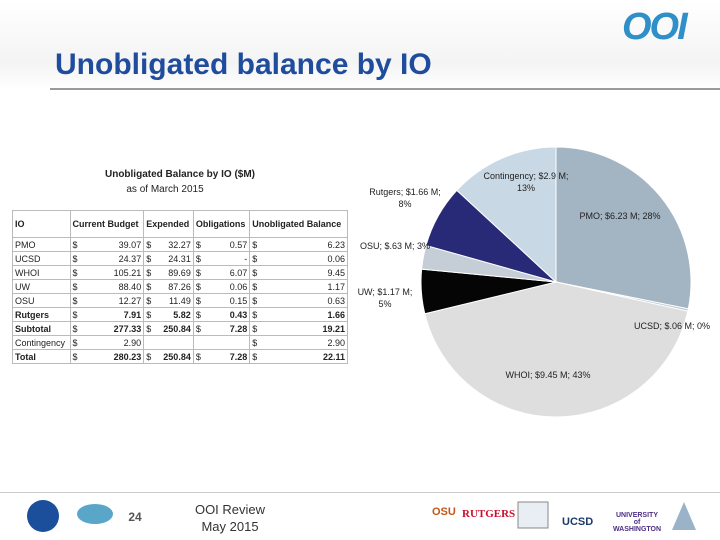  Describe the element at coordinates (385, 89) in the screenshot. I see `title-rule` at that location.